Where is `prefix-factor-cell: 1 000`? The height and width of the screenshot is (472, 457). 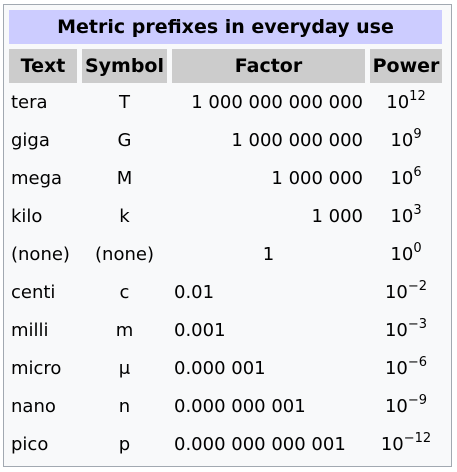 prefix-factor-cell: 1 000 is located at coordinates (337, 216).